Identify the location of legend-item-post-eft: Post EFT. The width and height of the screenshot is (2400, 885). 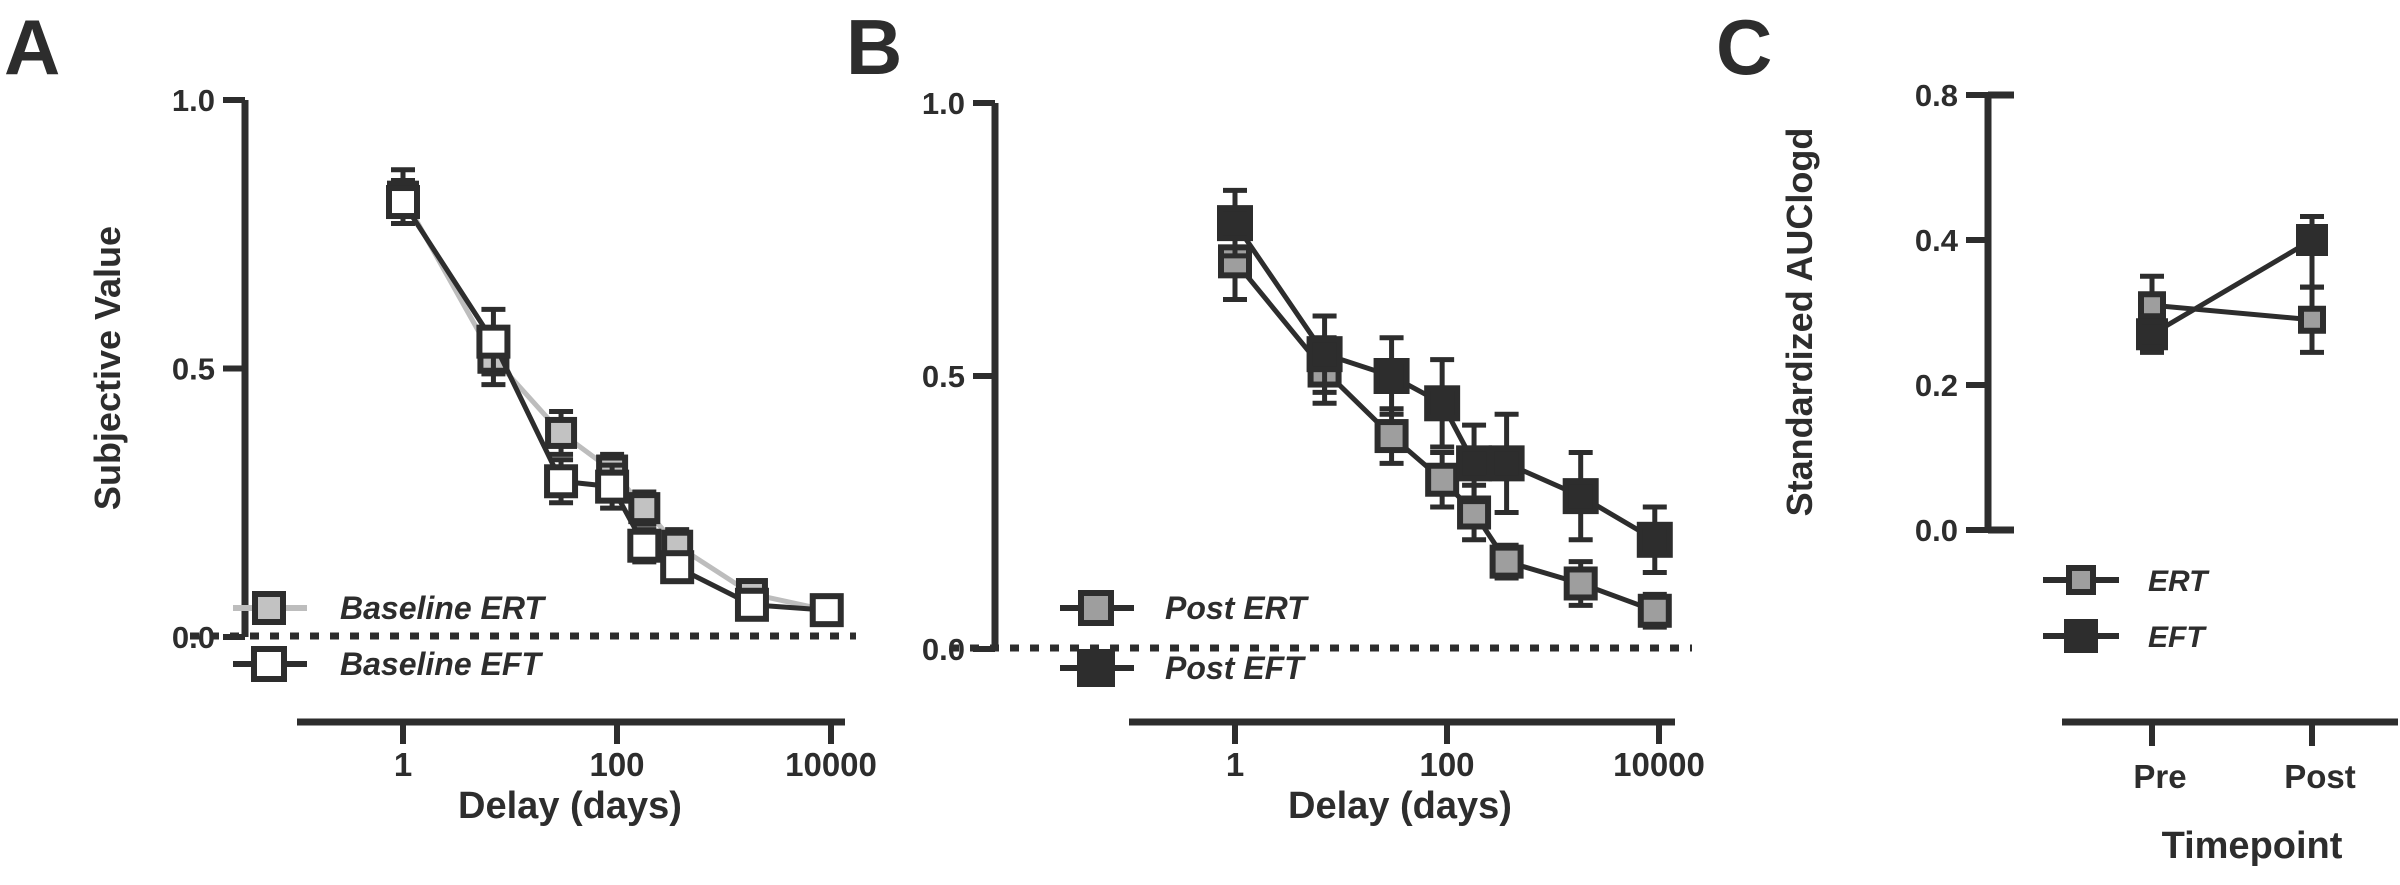
(1183, 668).